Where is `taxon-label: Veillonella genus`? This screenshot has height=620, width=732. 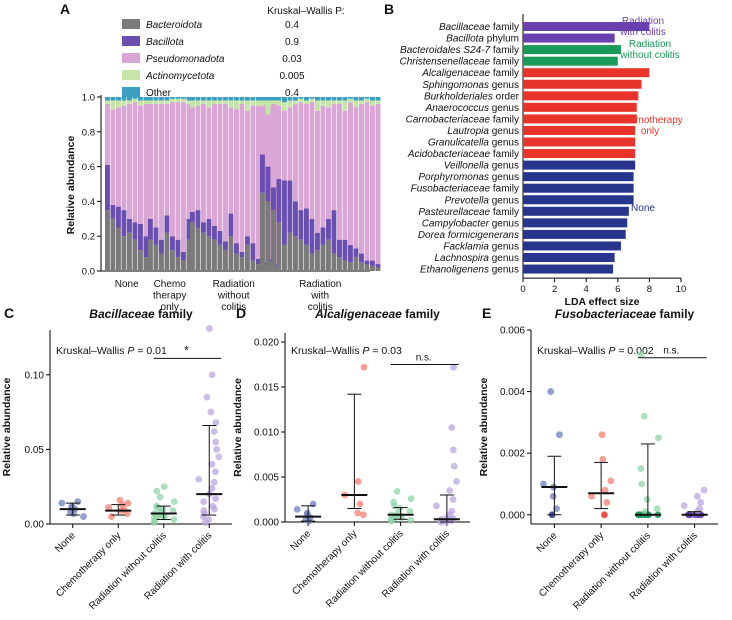
taxon-label: Veillonella genus is located at coordinates (481, 166).